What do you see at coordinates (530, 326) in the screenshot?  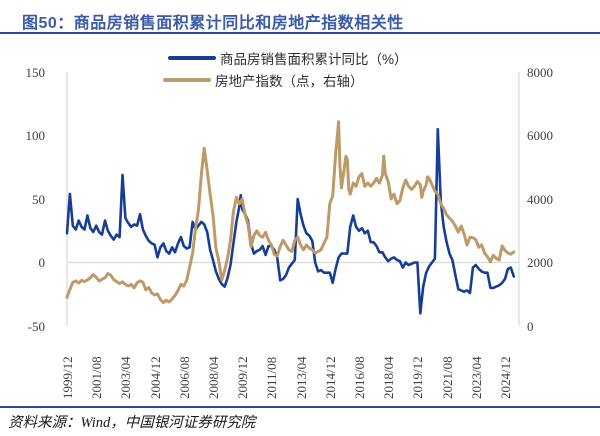 I see `y-right-tick-label: 0` at bounding box center [530, 326].